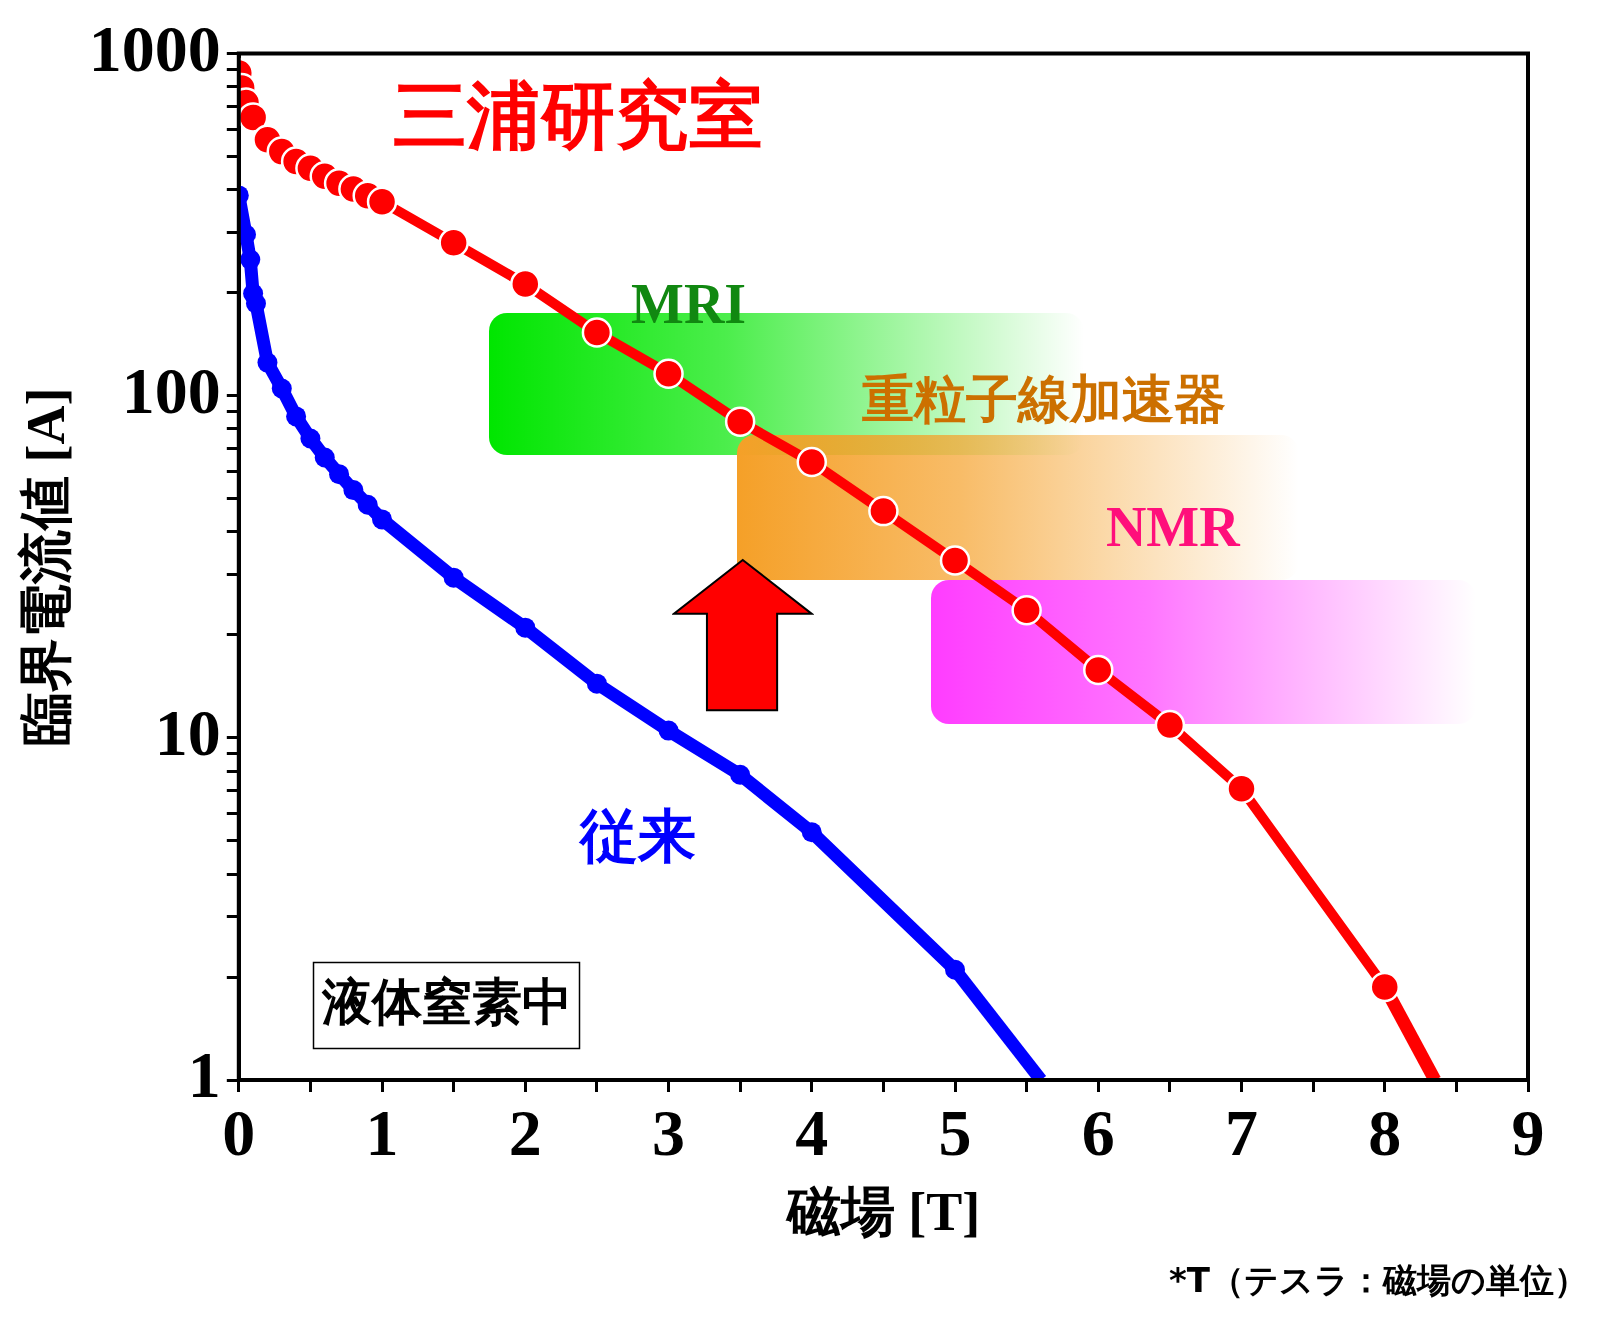 The height and width of the screenshot is (1329, 1609). I want to click on annotation: NMR, so click(1173, 527).